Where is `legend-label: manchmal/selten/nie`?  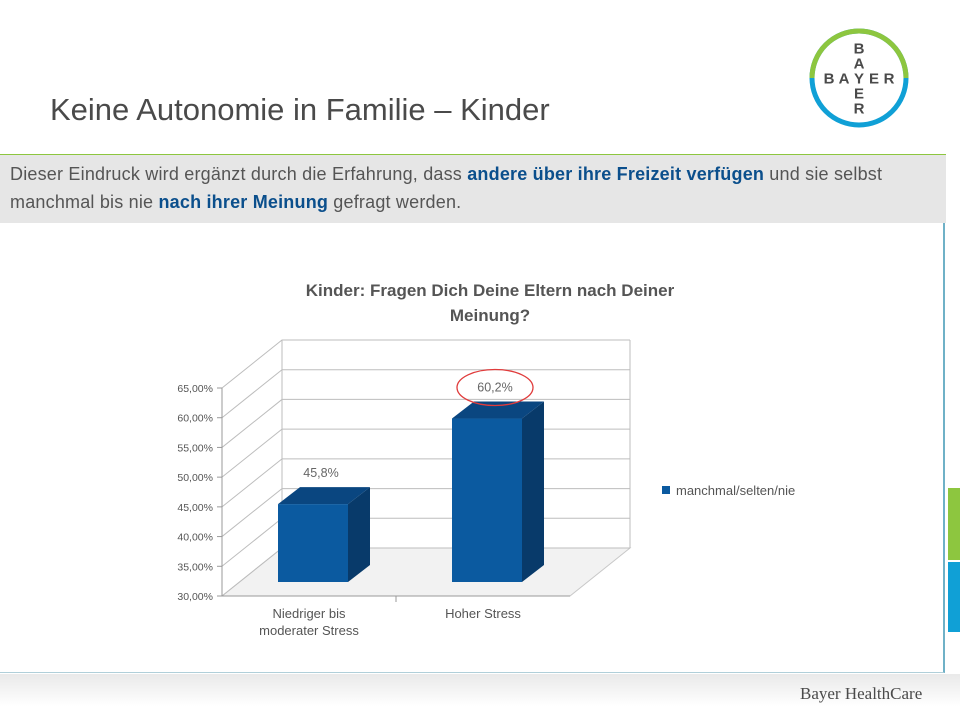 legend-label: manchmal/selten/nie is located at coordinates (735, 490).